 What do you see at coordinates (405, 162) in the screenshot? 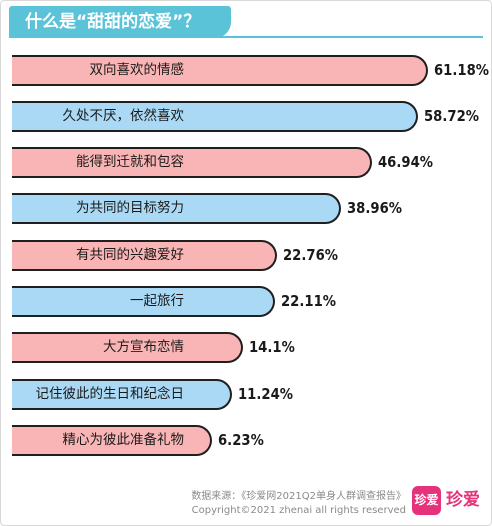
I see `bar-value-3: 46.94%` at bounding box center [405, 162].